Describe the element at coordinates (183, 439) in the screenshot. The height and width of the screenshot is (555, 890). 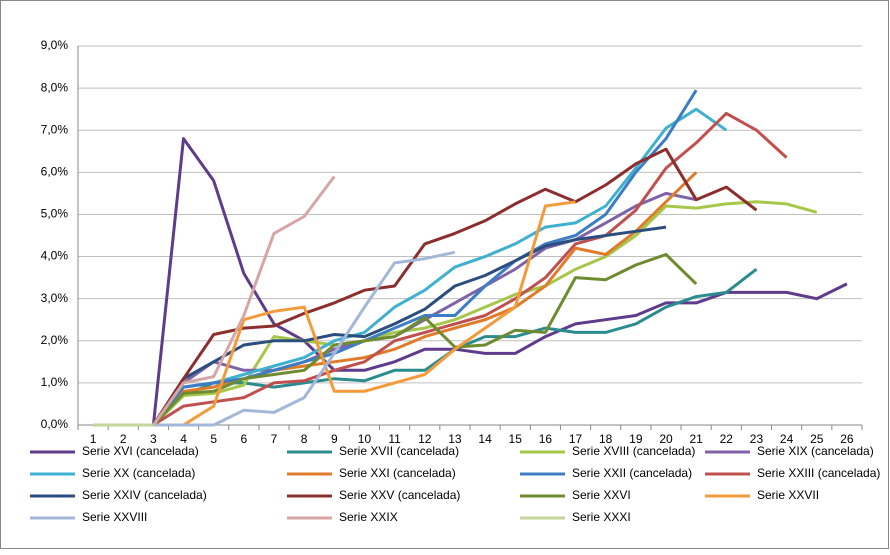
I see `x-tick-label: 4` at that location.